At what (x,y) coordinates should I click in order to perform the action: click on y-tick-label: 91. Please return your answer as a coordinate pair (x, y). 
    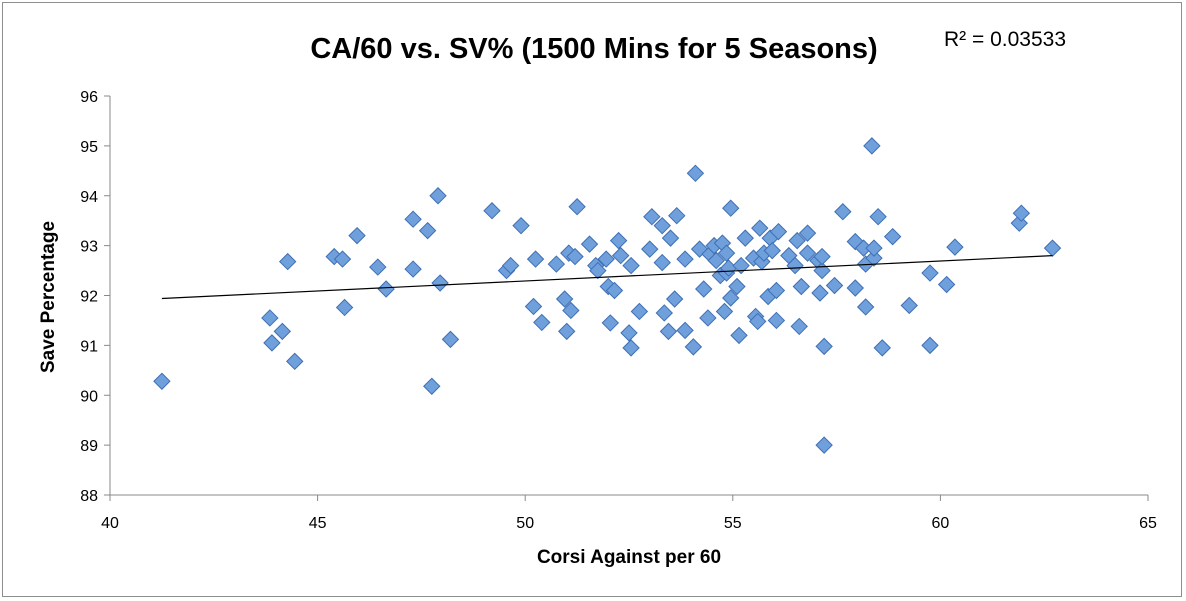
    Looking at the image, I should click on (89, 346).